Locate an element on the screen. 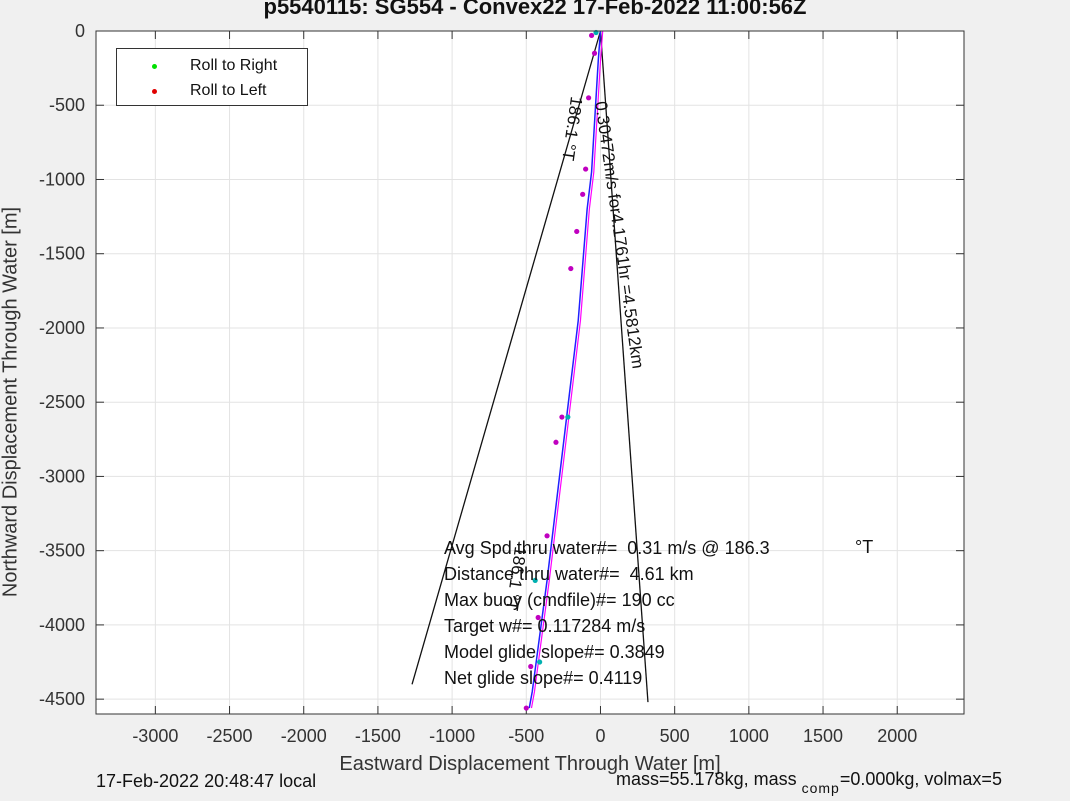  x-tick-label: -2000 is located at coordinates (304, 736).